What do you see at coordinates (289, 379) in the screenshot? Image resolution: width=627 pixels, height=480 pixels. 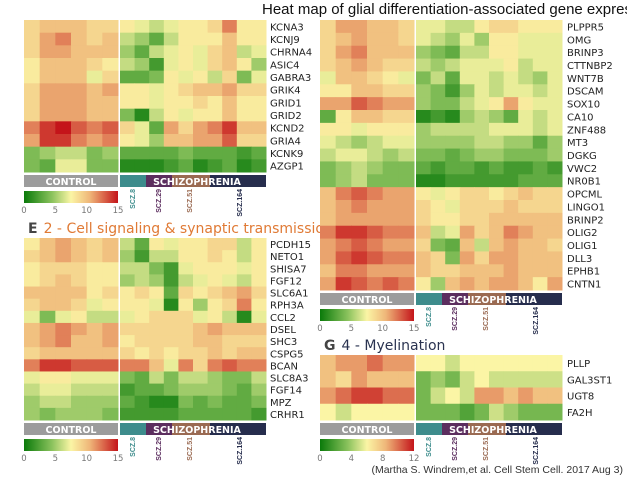 I see `gene-label: SLC8A3` at bounding box center [289, 379].